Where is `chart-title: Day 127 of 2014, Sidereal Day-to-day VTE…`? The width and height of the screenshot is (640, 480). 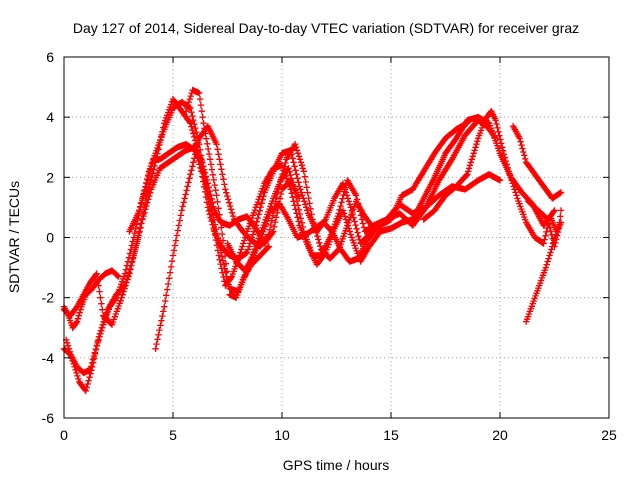
chart-title: Day 127 of 2014, Sidereal Day-to-day VTE… is located at coordinates (326, 28).